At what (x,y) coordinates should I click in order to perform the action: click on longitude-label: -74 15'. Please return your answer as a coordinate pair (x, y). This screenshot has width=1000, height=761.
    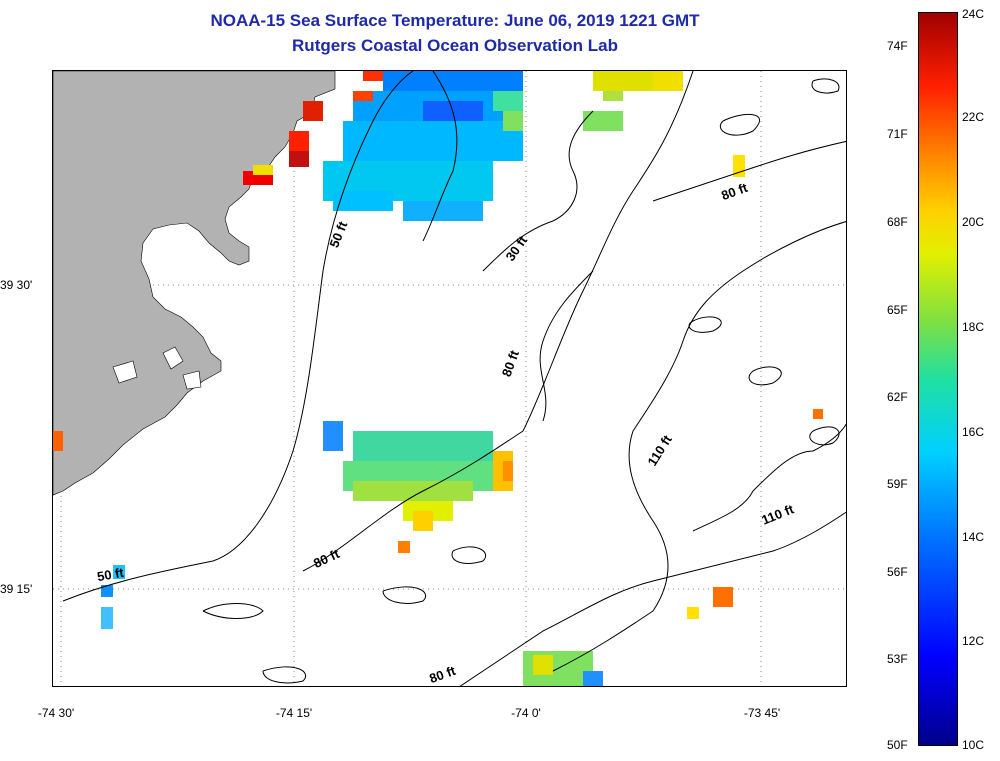
    Looking at the image, I should click on (294, 713).